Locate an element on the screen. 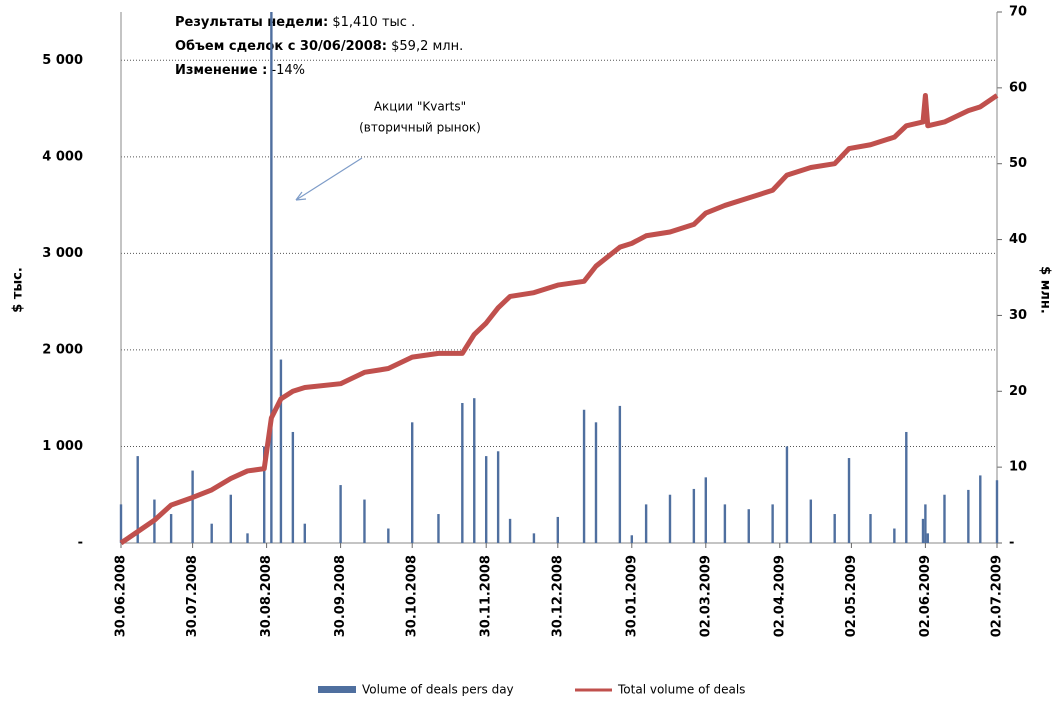 The width and height of the screenshot is (1061, 704). y-tick-label: 5 000 is located at coordinates (62, 60).